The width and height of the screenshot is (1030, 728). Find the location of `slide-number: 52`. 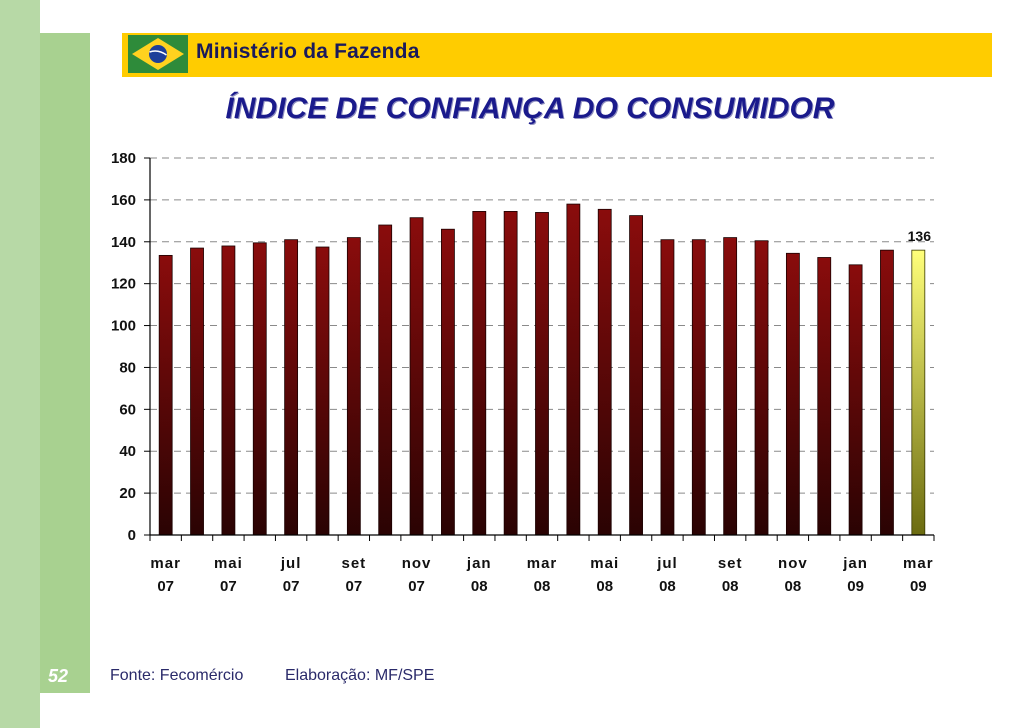

slide-number: 52 is located at coordinates (58, 676).